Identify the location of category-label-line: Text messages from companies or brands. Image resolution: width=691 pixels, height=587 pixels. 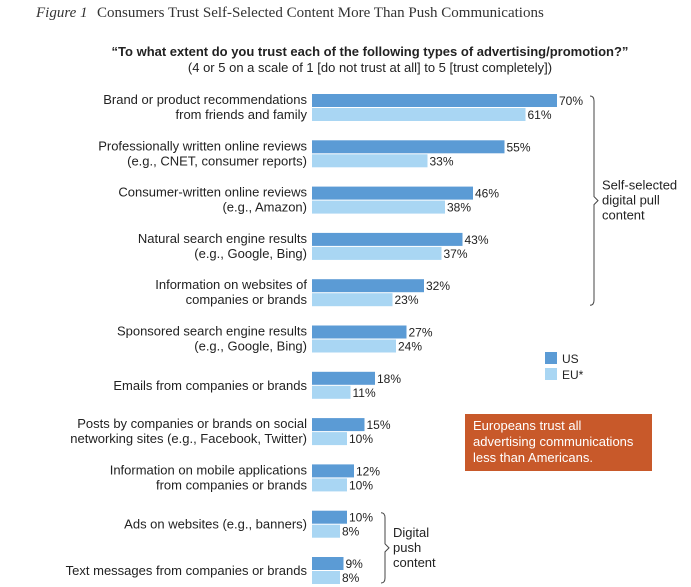
(187, 570).